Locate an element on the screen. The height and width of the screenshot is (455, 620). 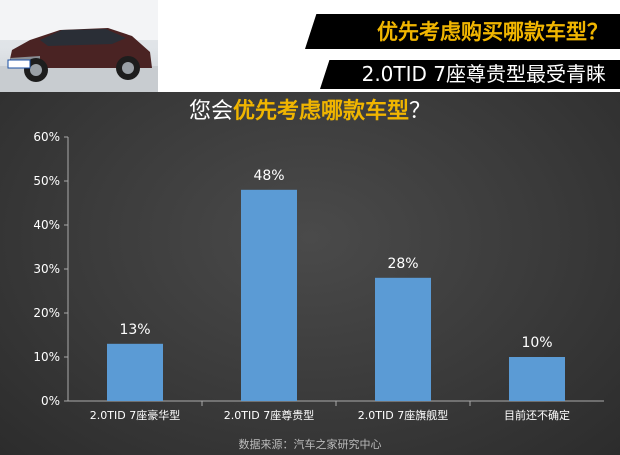
page-title: 优先考虑购买哪款车型？ is located at coordinates (492, 32).